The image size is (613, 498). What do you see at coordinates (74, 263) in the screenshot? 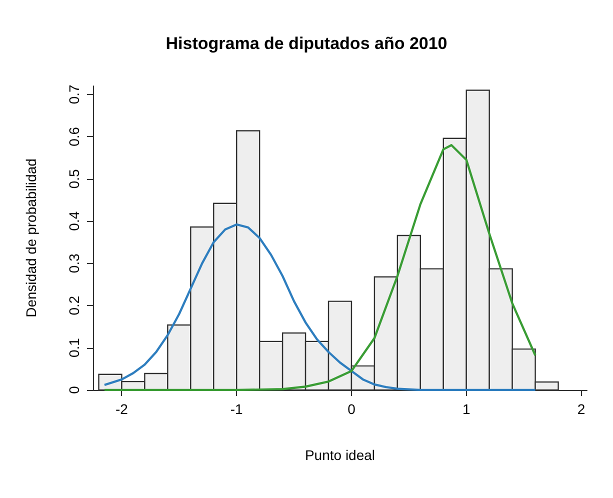
I see `y-tick-label: 0.3` at bounding box center [74, 263].